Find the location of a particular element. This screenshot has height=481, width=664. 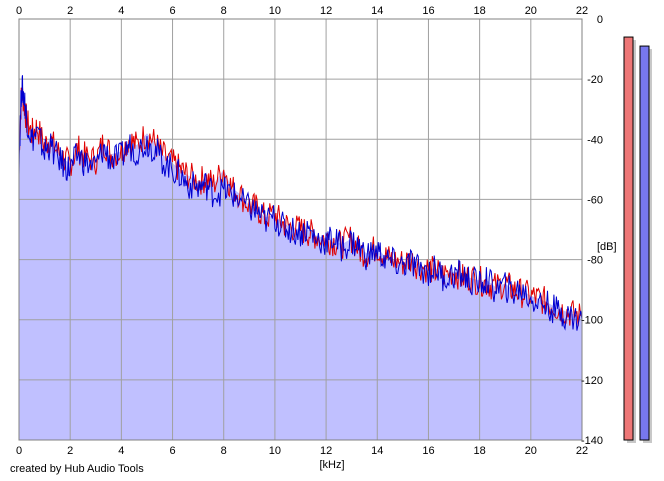

y-tick-labels: 0 -20 -40 -60 -80 -100 -120 -140 is located at coordinates (592, 230).